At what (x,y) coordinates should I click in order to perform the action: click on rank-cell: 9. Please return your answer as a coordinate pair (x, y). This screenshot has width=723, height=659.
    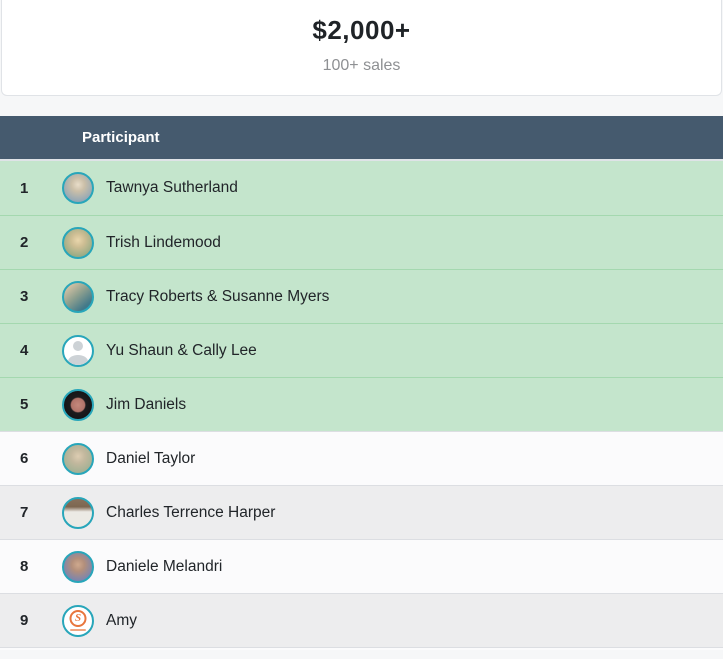
    Looking at the image, I should click on (24, 620).